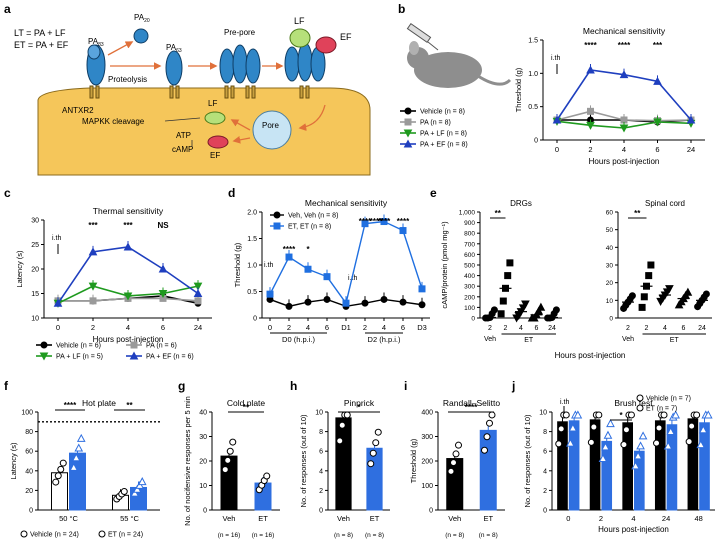  What do you see at coordinates (469, 234) in the screenshot?
I see `y-tick-label: 800` at bounding box center [469, 234].